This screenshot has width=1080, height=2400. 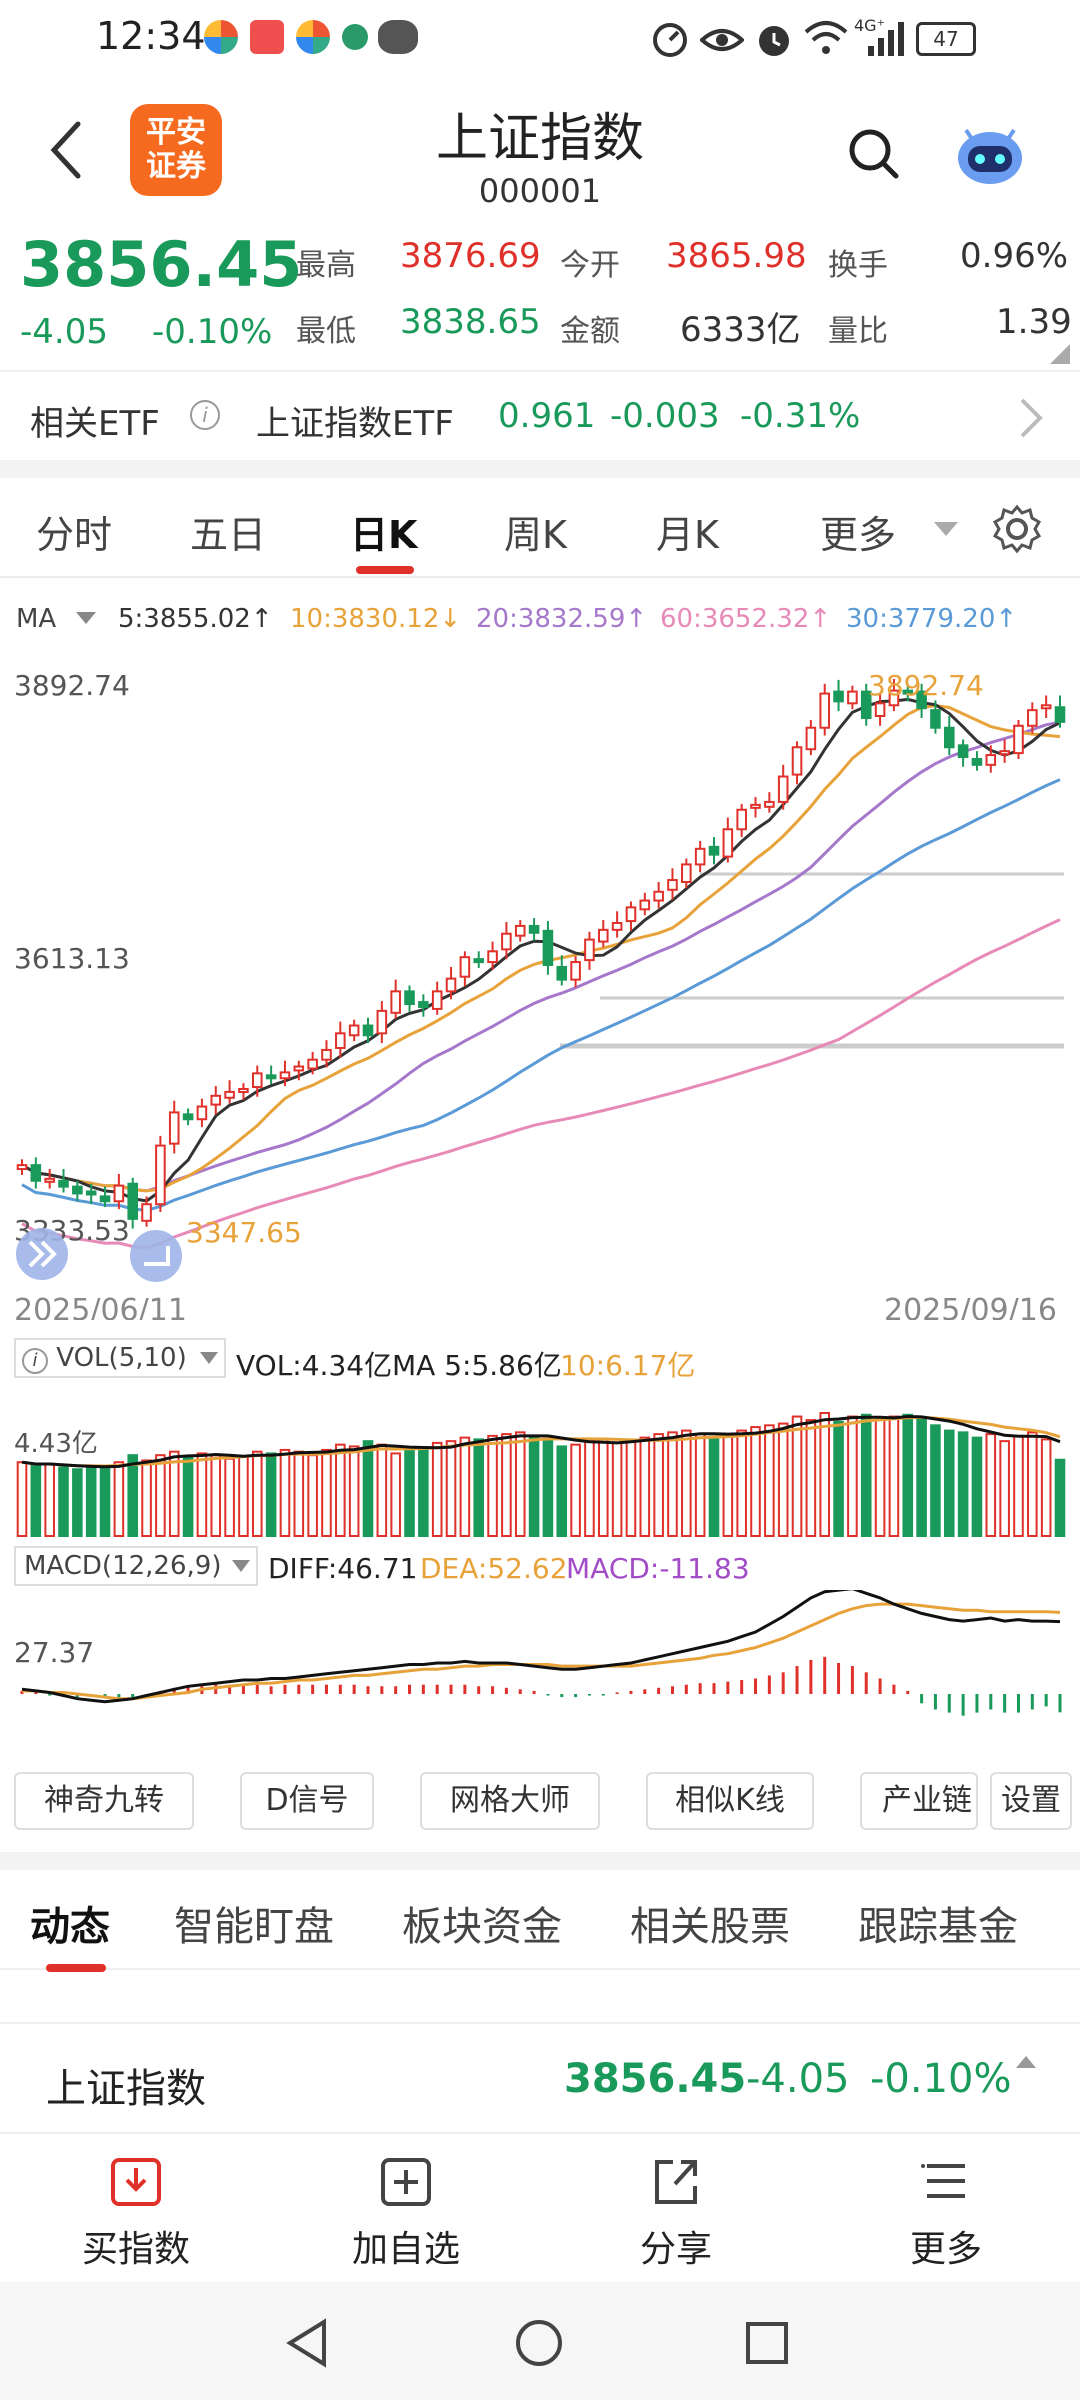 What do you see at coordinates (384, 535) in the screenshot?
I see `tab-daily-k: 日K` at bounding box center [384, 535].